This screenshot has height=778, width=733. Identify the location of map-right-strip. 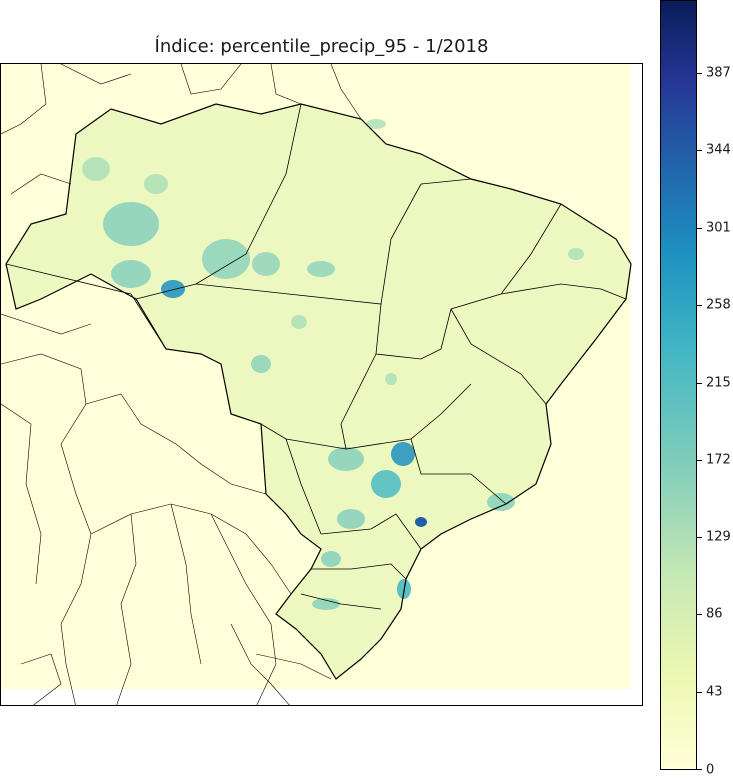
(636, 384).